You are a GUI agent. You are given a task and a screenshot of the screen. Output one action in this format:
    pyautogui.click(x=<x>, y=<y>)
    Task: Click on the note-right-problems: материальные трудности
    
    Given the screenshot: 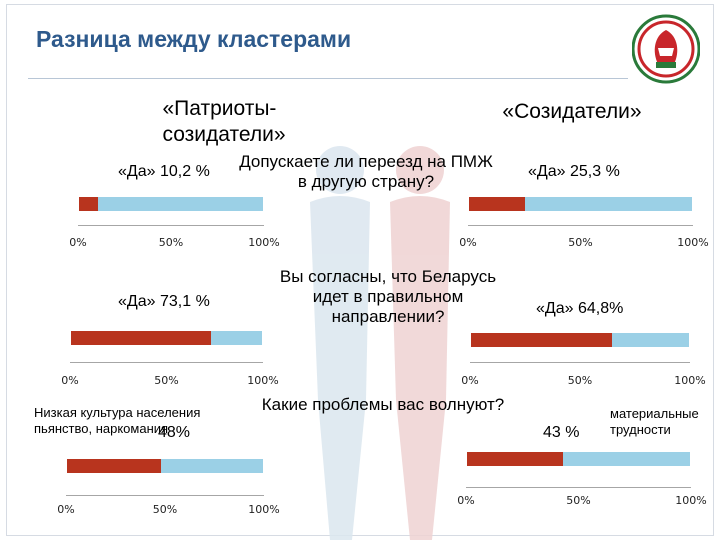 What is the action you would take?
    pyautogui.click(x=654, y=421)
    